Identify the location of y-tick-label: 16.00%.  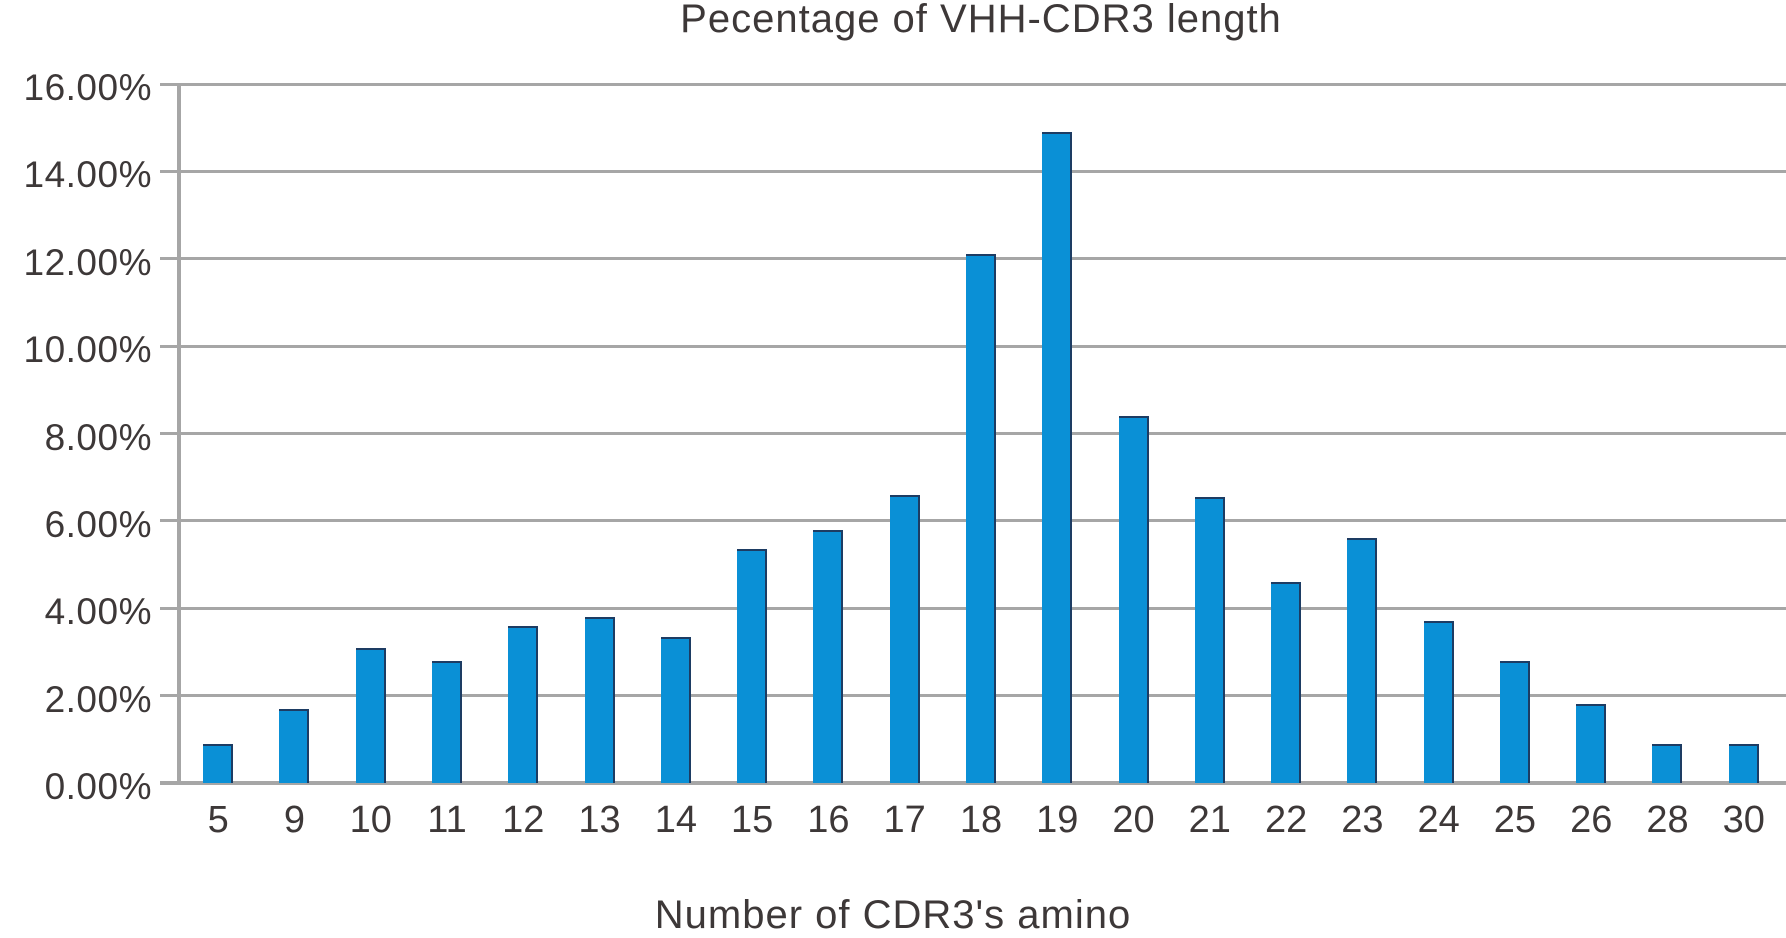
(87, 87).